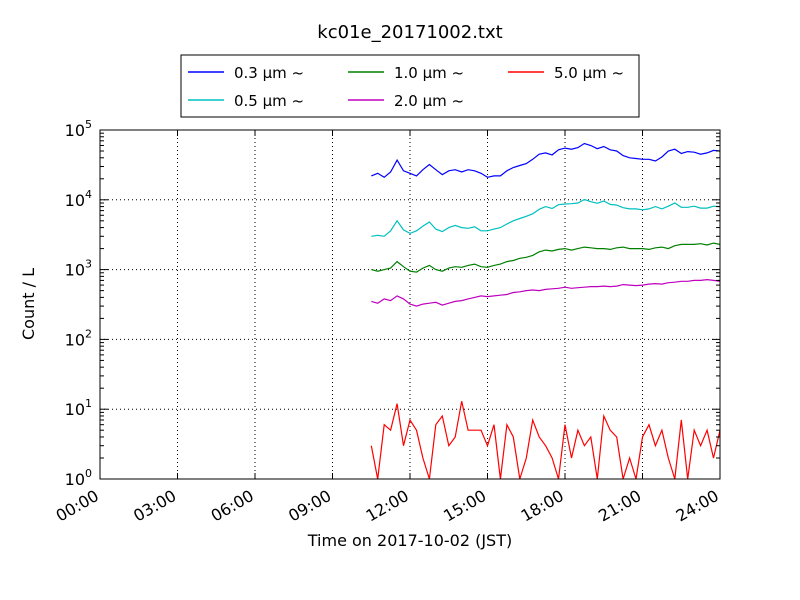 The width and height of the screenshot is (800, 600). What do you see at coordinates (409, 32) in the screenshot?
I see `chart-title: kc01e_20171002.txt` at bounding box center [409, 32].